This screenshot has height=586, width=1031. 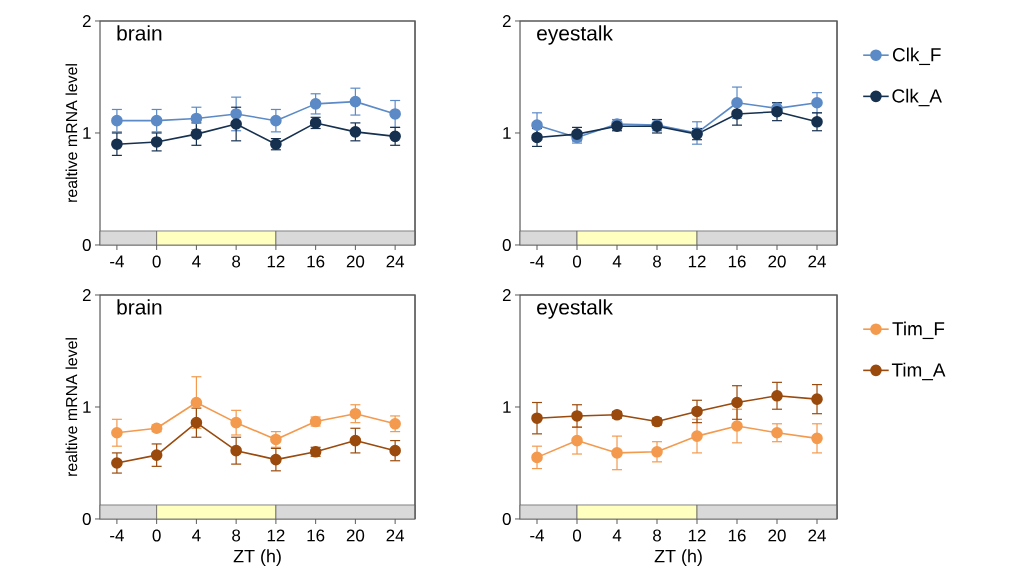 What do you see at coordinates (918, 371) in the screenshot?
I see `legend-label: Tim_A` at bounding box center [918, 371].